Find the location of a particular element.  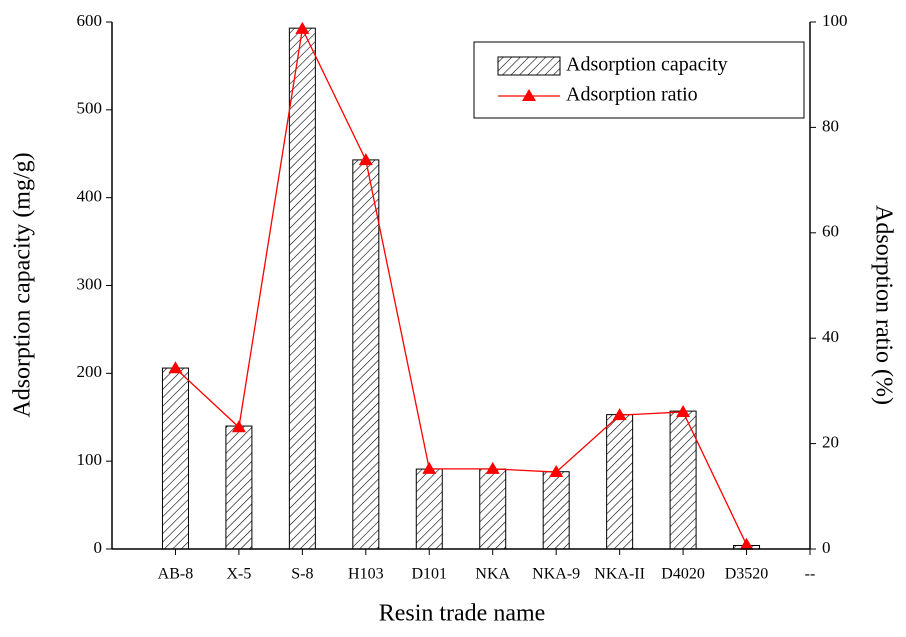

y2-tick-label: 0 is located at coordinates (826, 547).